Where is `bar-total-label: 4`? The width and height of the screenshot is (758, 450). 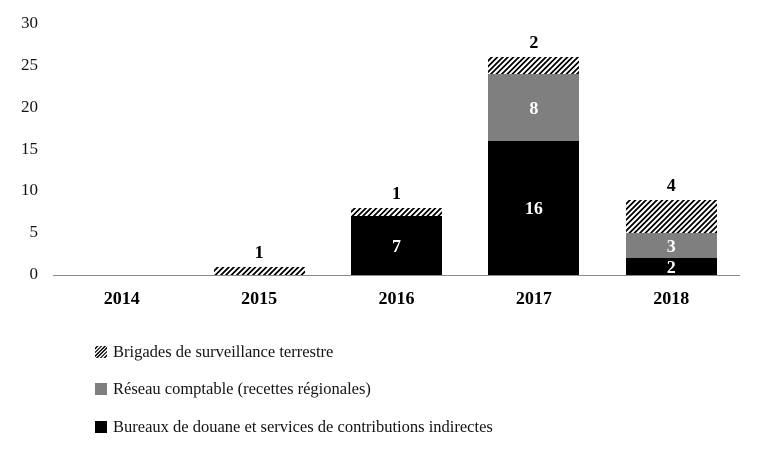
bar-total-label: 4 is located at coordinates (671, 184).